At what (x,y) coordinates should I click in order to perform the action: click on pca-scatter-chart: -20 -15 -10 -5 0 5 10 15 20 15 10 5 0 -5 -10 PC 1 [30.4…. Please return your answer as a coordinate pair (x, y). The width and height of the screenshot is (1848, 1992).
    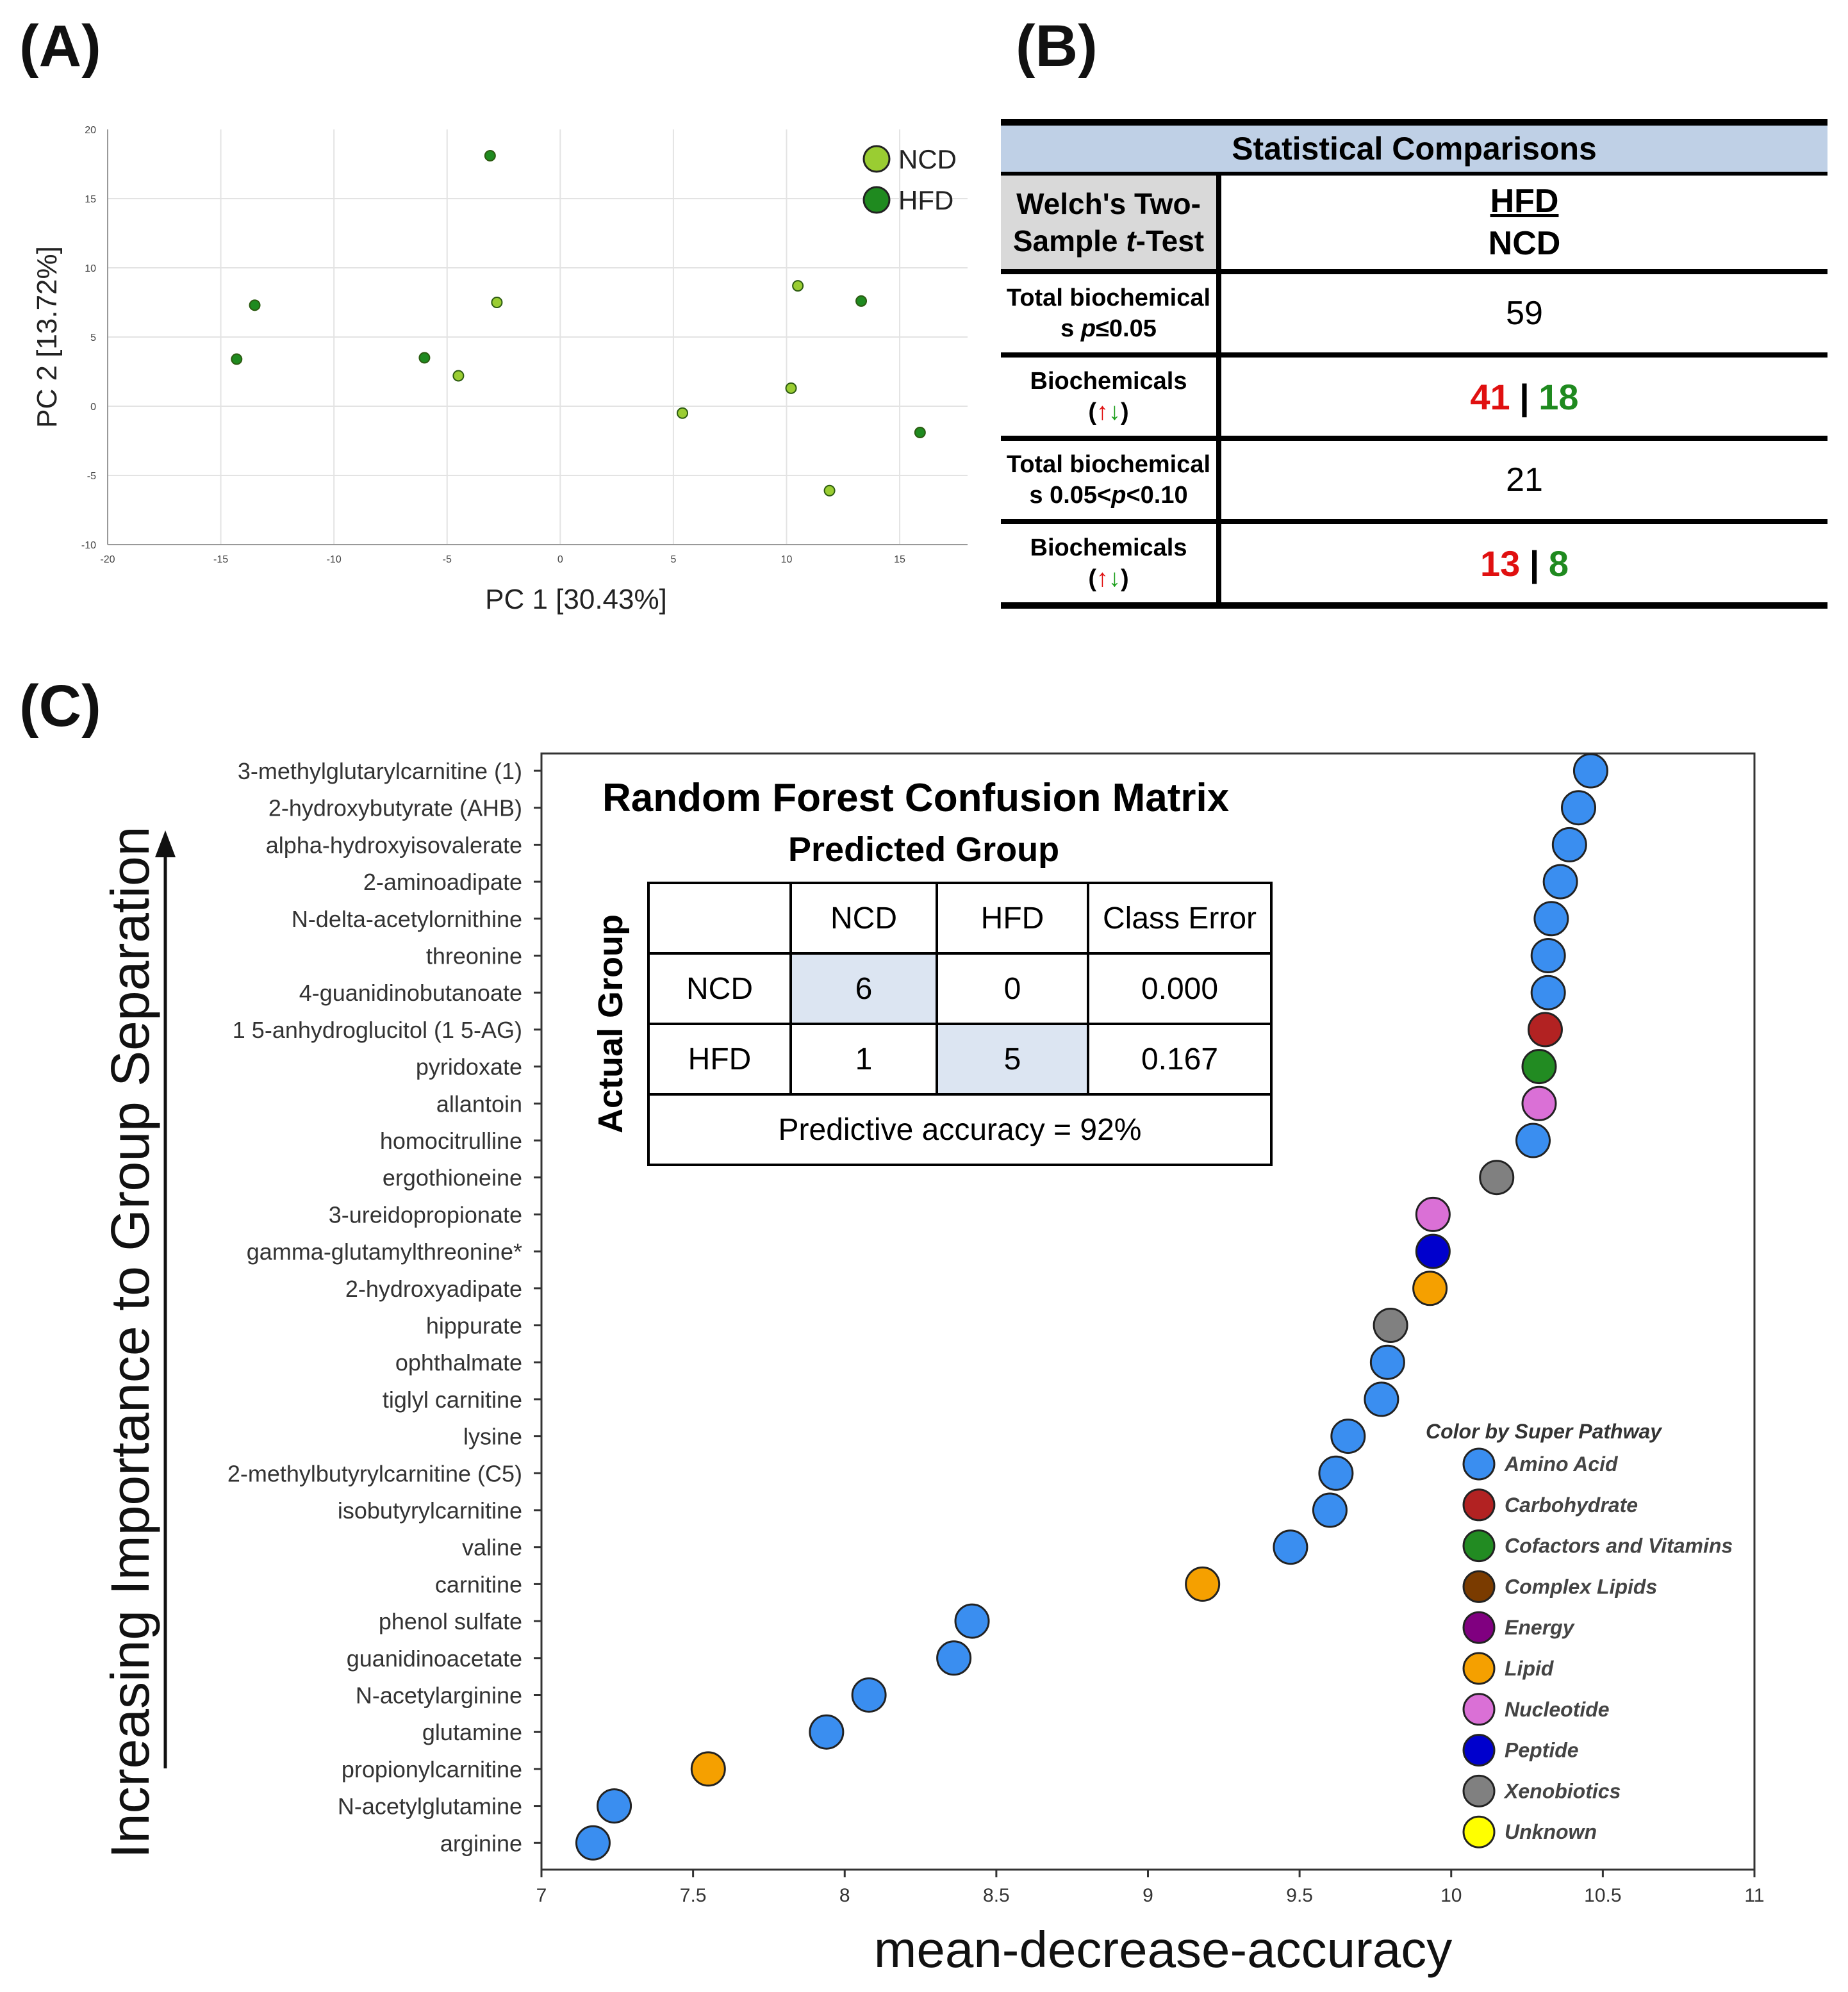
    Looking at the image, I should click on (499, 370).